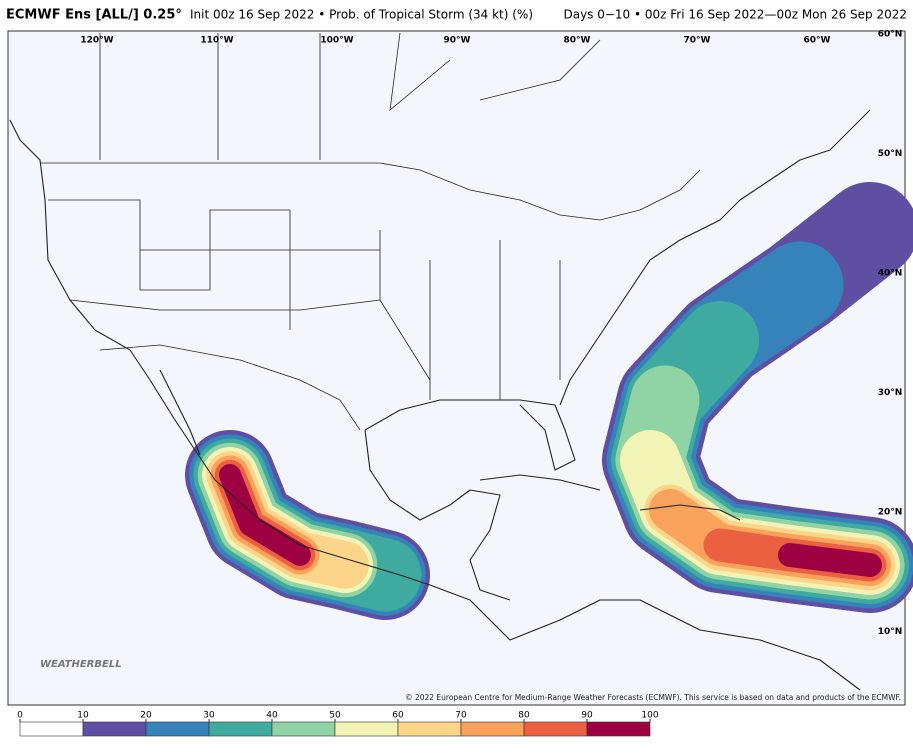 Image resolution: width=913 pixels, height=754 pixels. Describe the element at coordinates (587, 716) in the screenshot. I see `colorbar-tick-label: 90` at that location.